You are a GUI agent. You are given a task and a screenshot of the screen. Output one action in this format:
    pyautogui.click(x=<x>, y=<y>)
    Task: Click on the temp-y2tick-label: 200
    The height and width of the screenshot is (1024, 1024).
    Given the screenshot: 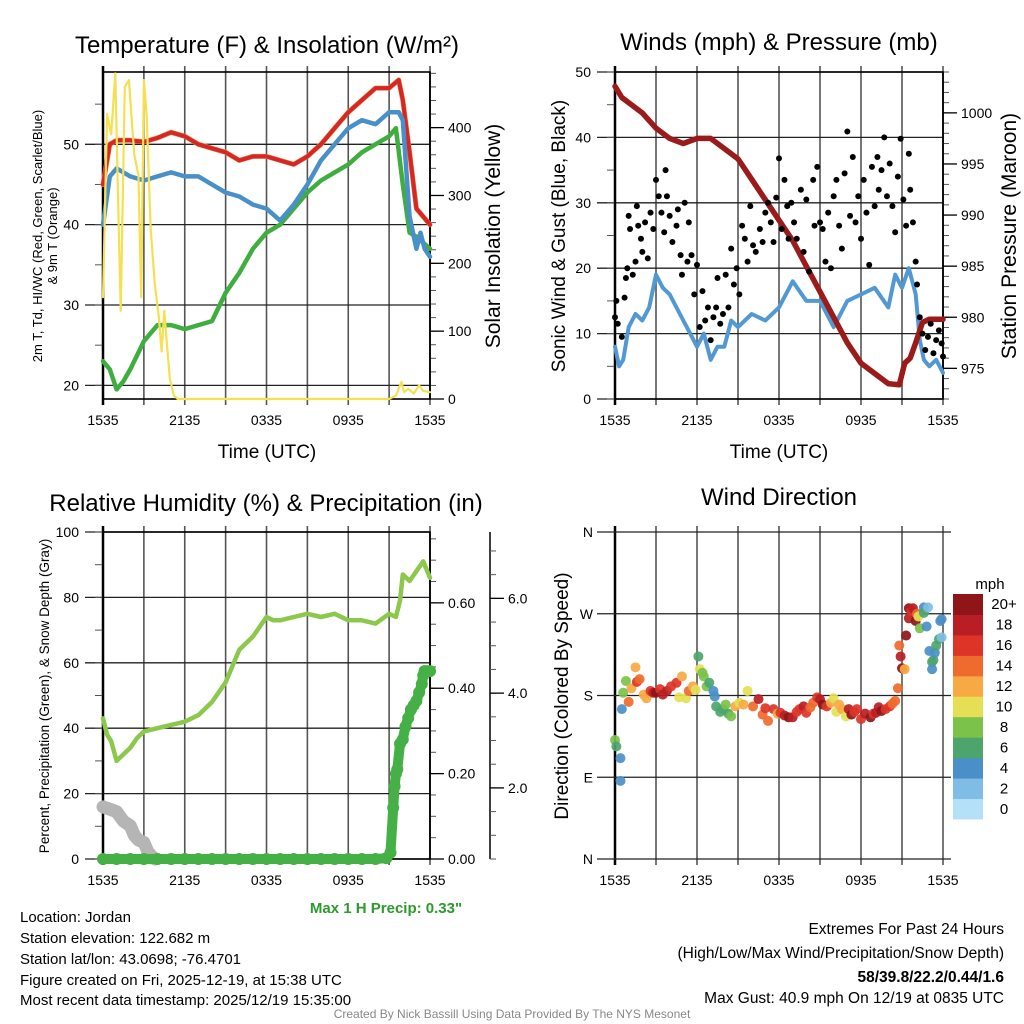 What is the action you would take?
    pyautogui.click(x=460, y=263)
    